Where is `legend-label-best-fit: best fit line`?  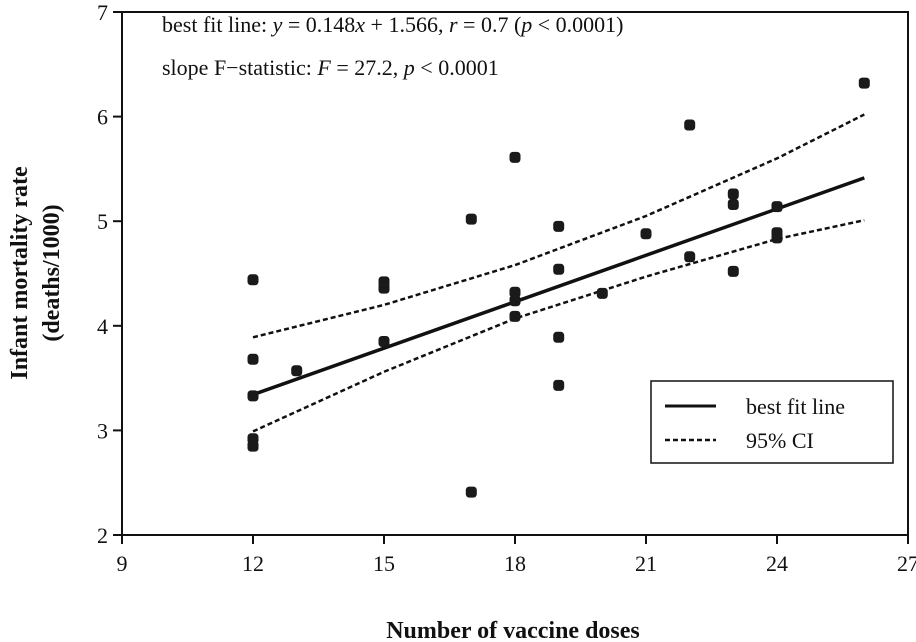
legend-label-best-fit: best fit line is located at coordinates (795, 406).